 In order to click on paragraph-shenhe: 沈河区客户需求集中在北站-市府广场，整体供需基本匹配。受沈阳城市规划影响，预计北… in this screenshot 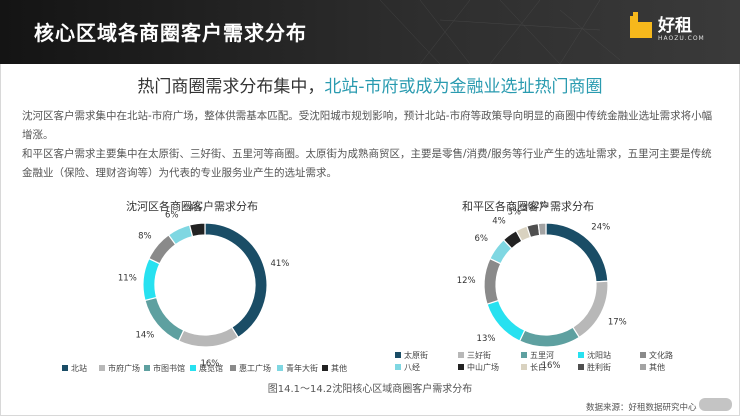, I will do `click(367, 125)`.